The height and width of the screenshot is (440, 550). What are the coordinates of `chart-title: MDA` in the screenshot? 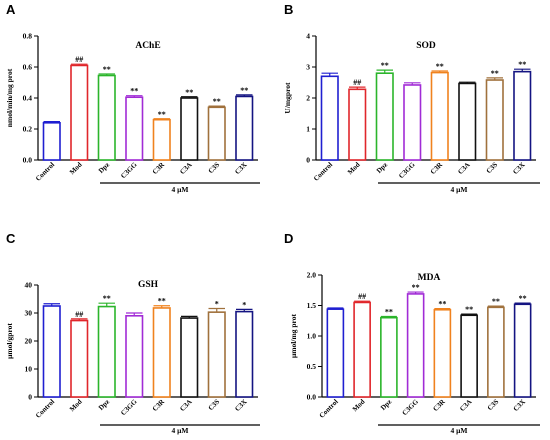 It's located at (429, 278).